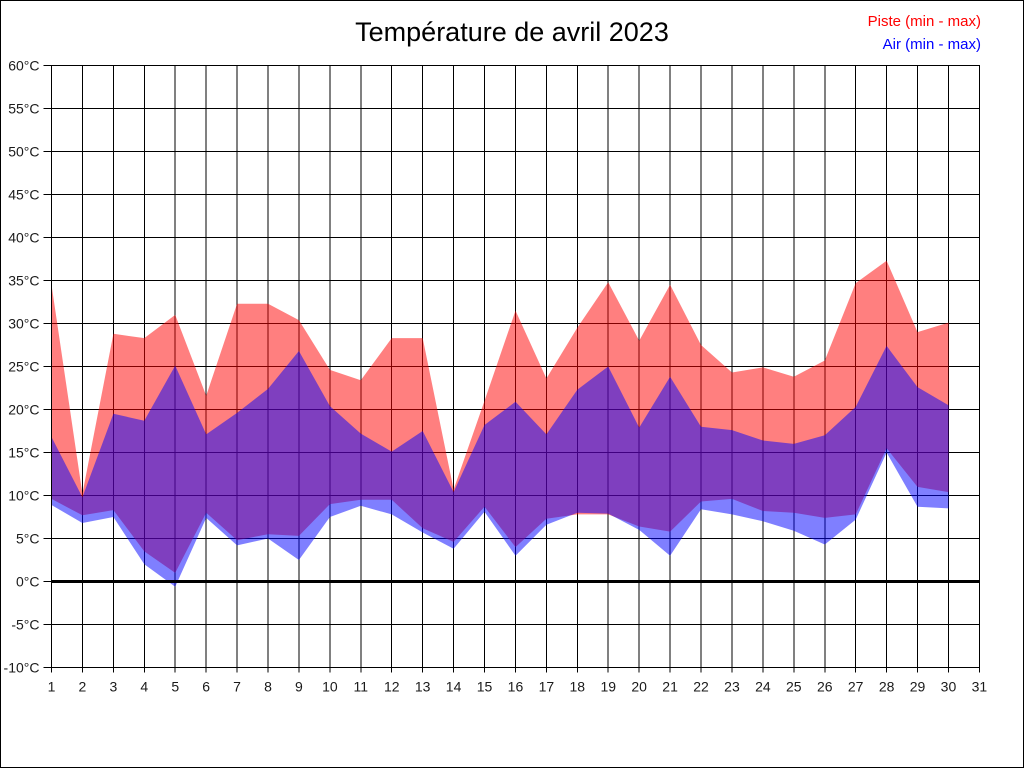 The width and height of the screenshot is (1024, 768). Describe the element at coordinates (23, 66) in the screenshot. I see `y-tick-label: 60°C` at that location.